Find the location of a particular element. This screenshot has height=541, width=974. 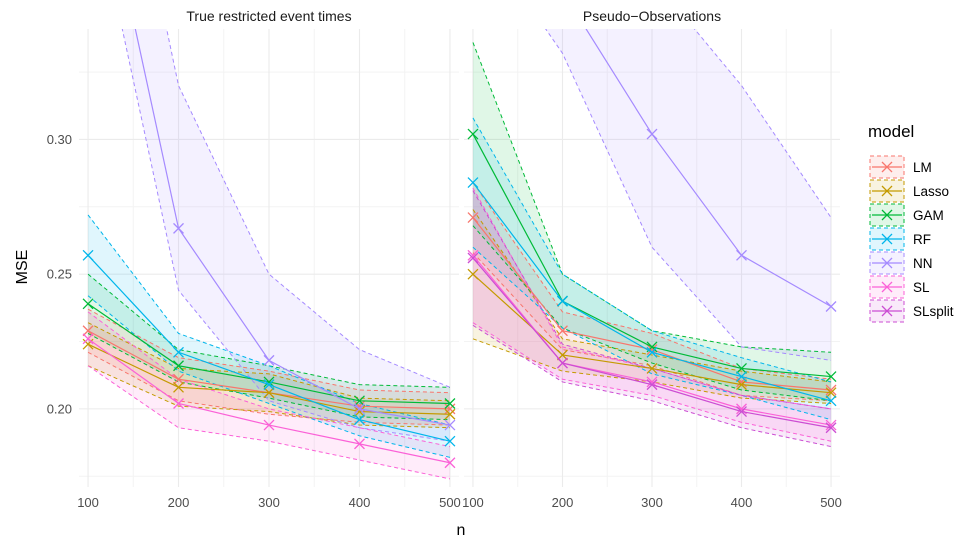

facet-title-1: Pseudo−Observations is located at coordinates (652, 16).